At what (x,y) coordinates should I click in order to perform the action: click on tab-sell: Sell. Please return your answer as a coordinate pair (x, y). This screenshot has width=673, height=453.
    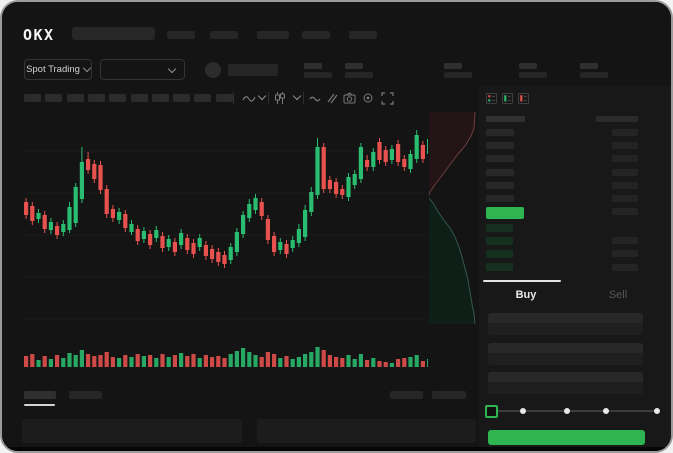
    Looking at the image, I should click on (618, 295).